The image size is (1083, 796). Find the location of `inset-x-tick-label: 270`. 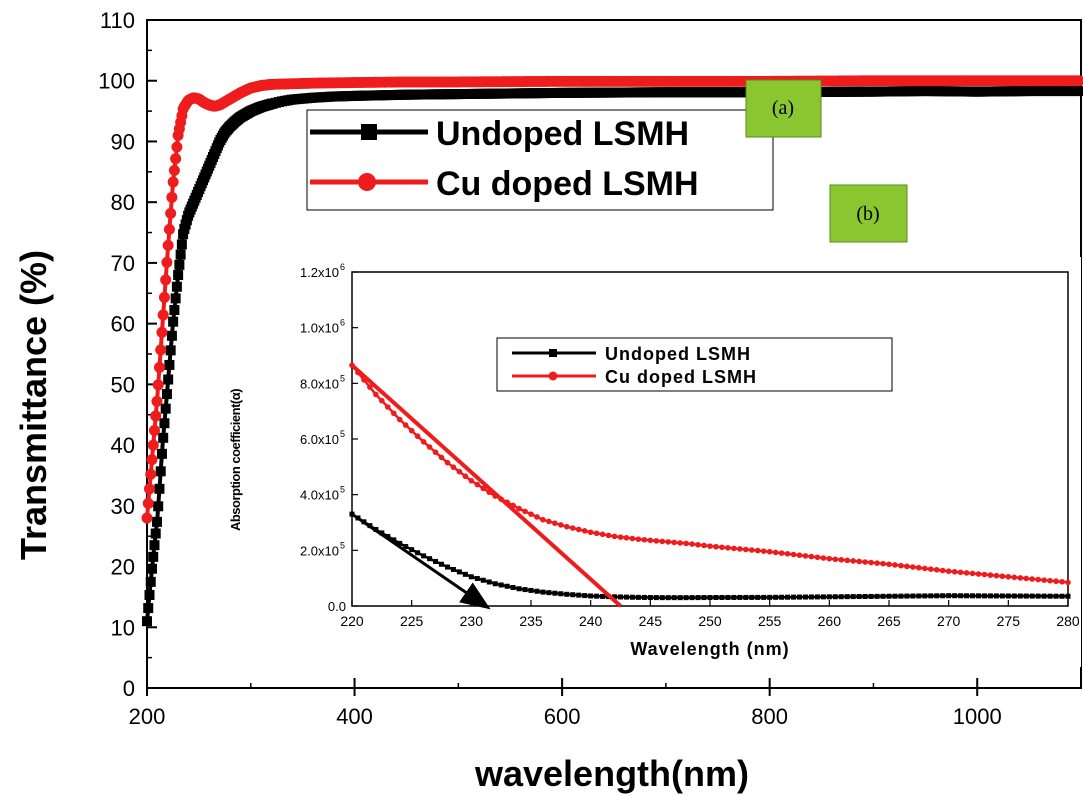

inset-x-tick-label: 270 is located at coordinates (949, 621).